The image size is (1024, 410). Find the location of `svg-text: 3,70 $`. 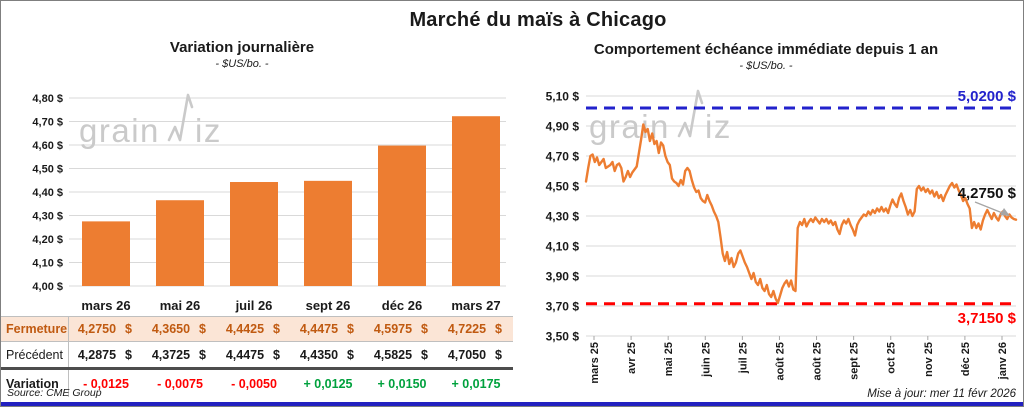

svg-text: 3,70 $ is located at coordinates (563, 307).